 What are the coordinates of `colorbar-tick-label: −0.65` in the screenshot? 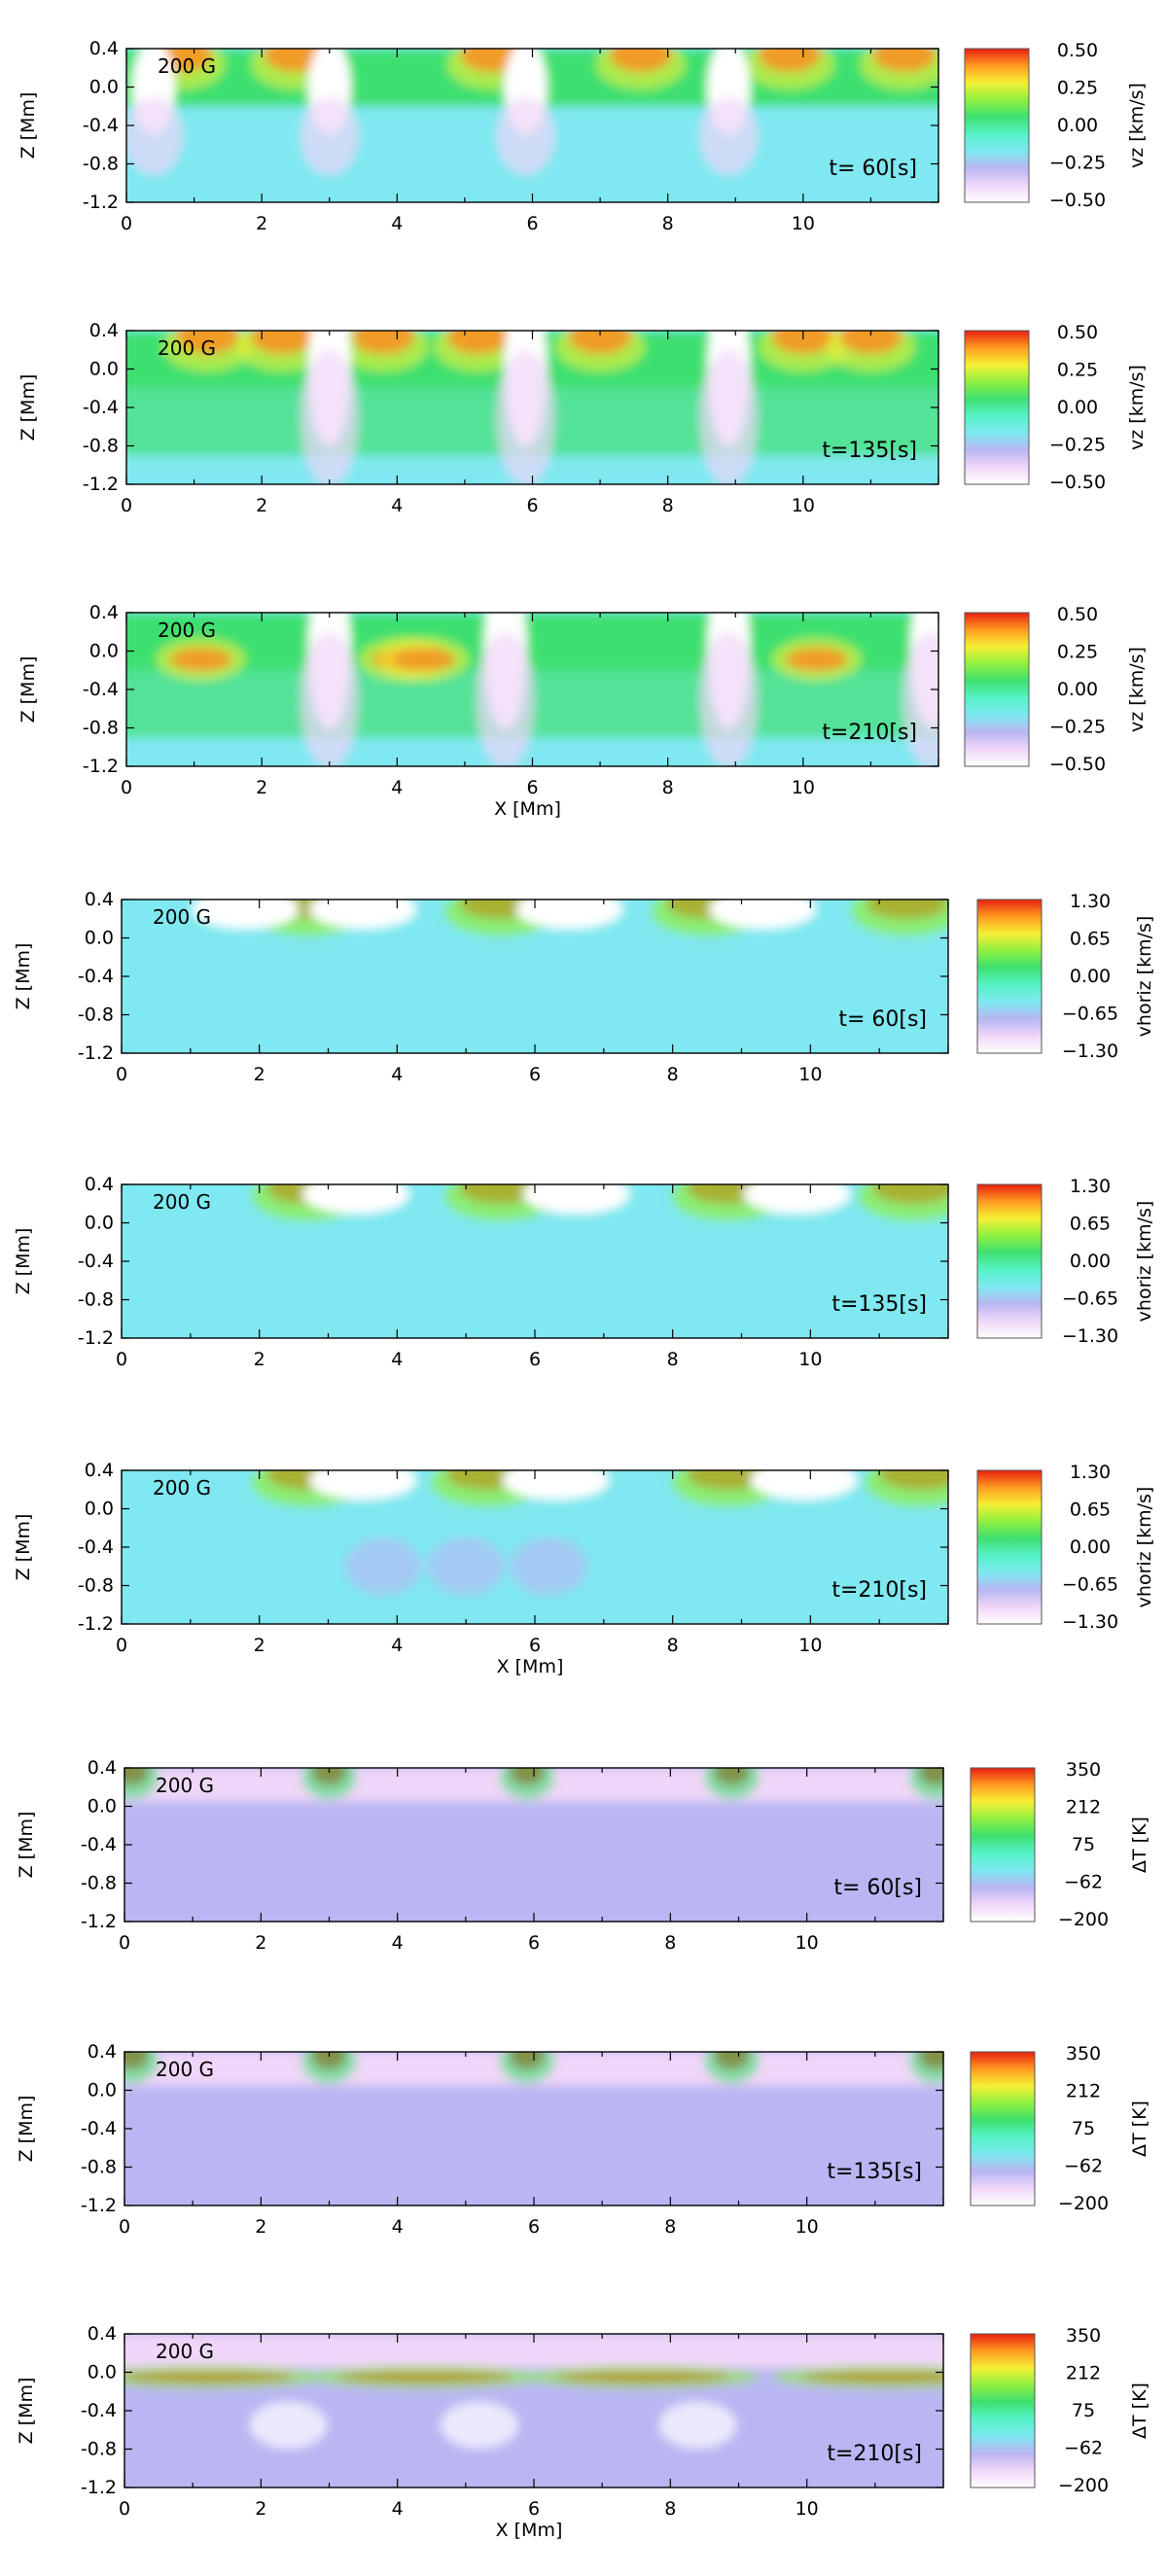 It's located at (1090, 1299).